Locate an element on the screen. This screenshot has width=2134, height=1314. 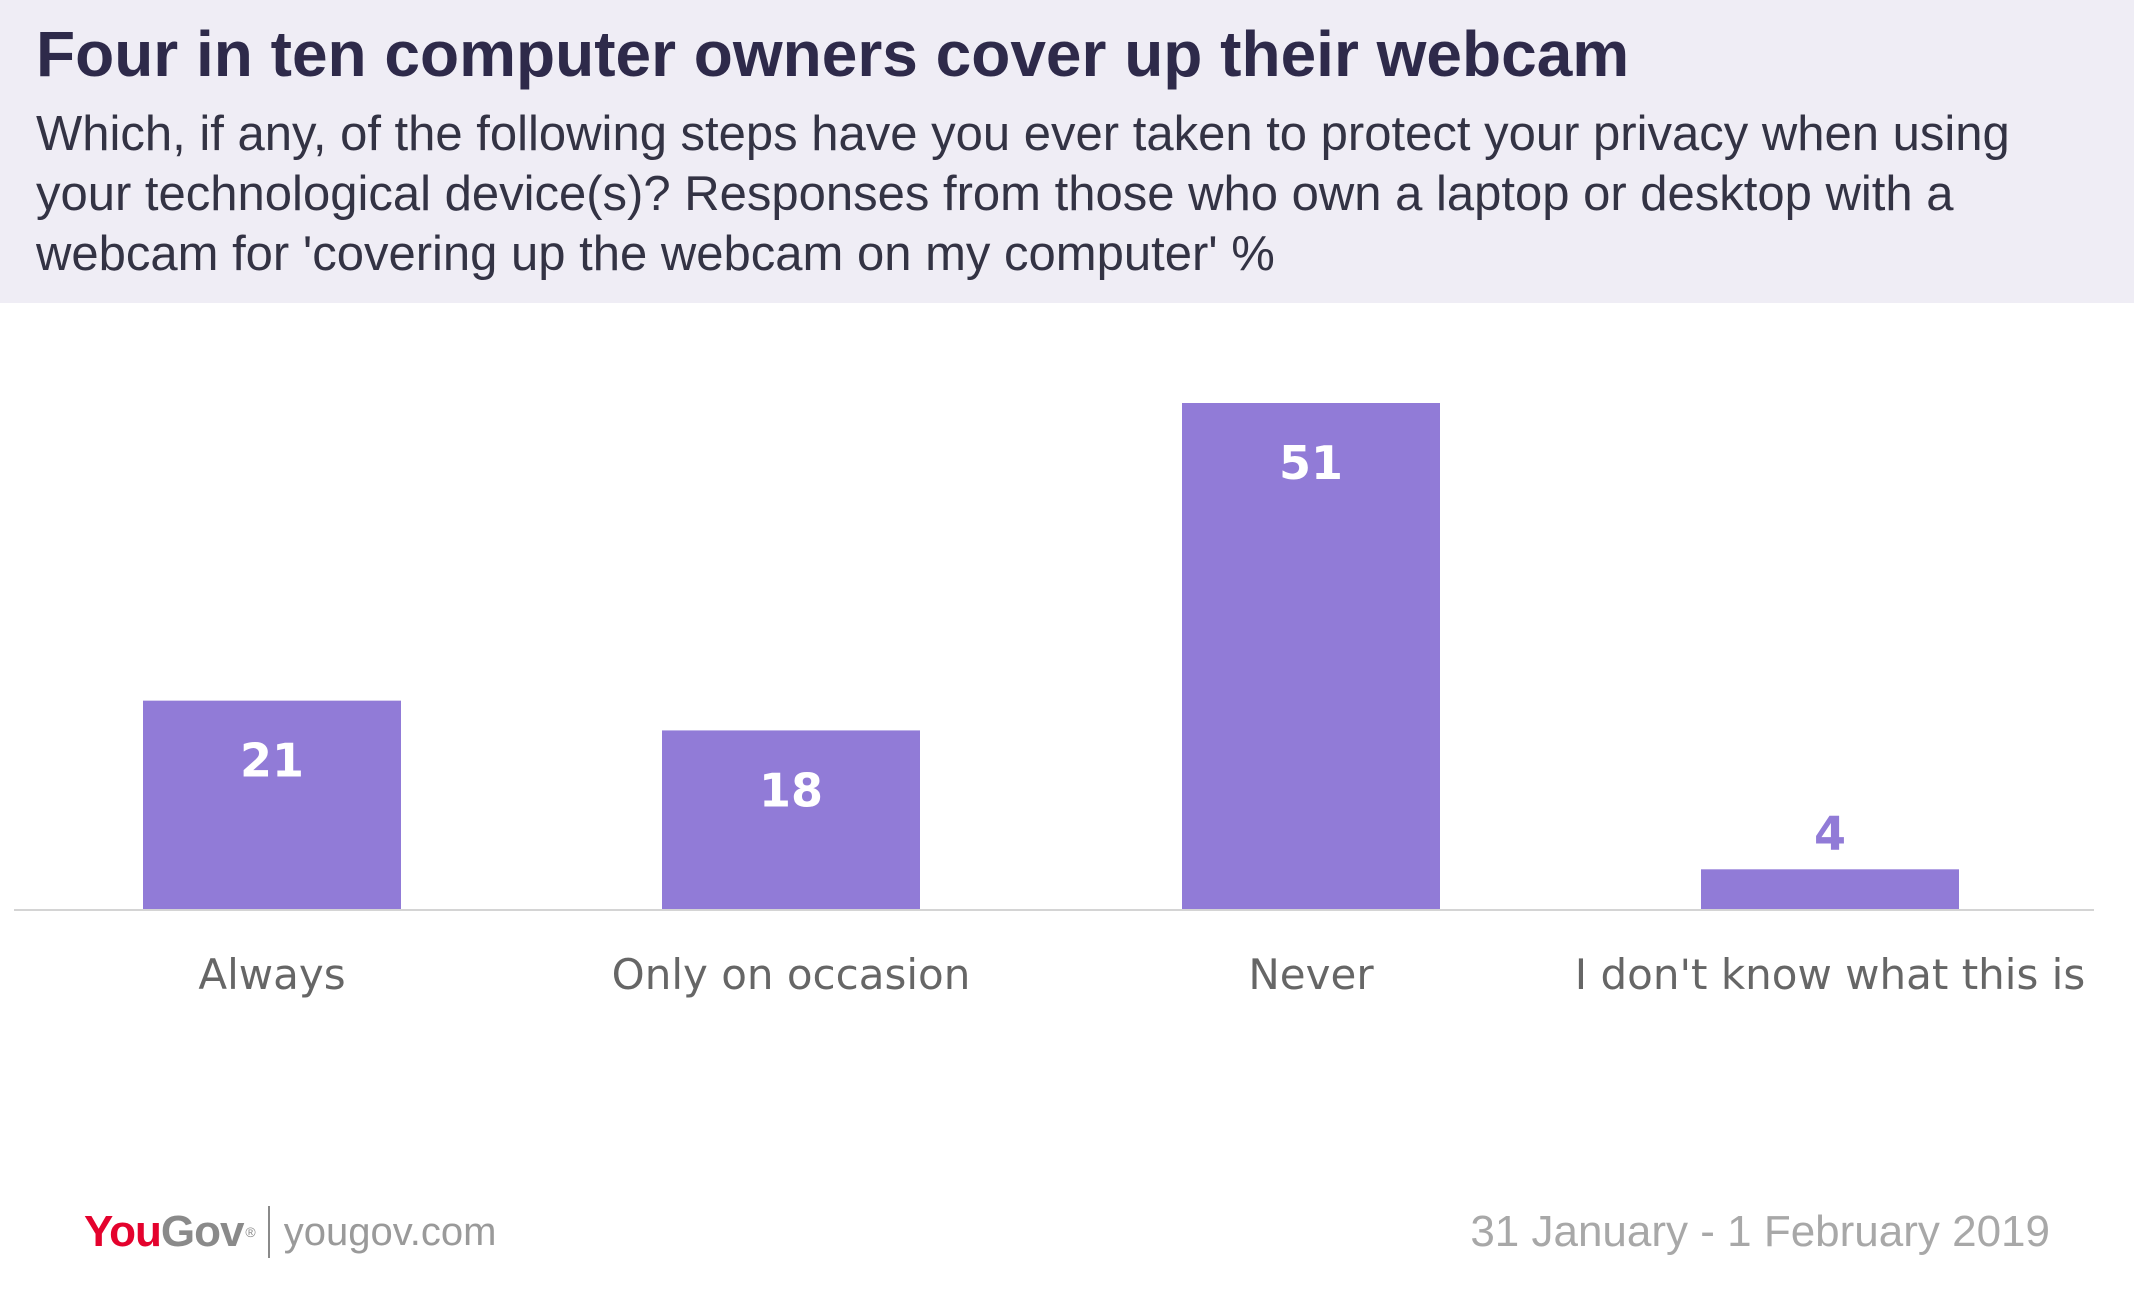
logo-you-text: You is located at coordinates (123, 1231).